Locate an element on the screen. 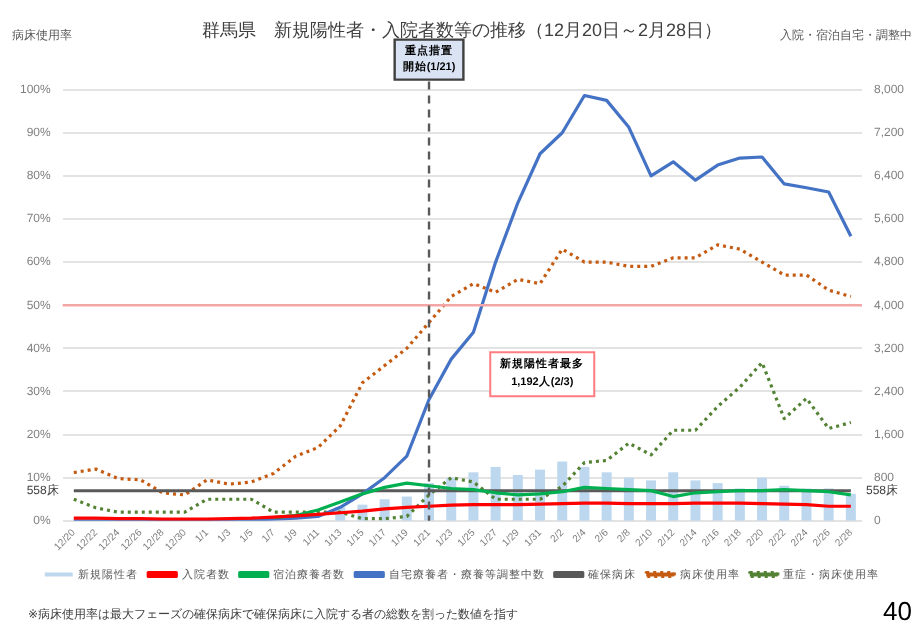 Image resolution: width=924 pixels, height=640 pixels. chart-title: 群馬県 新規陽性者・入院者数等の推移（12月20日～2月28日） is located at coordinates (462, 29).